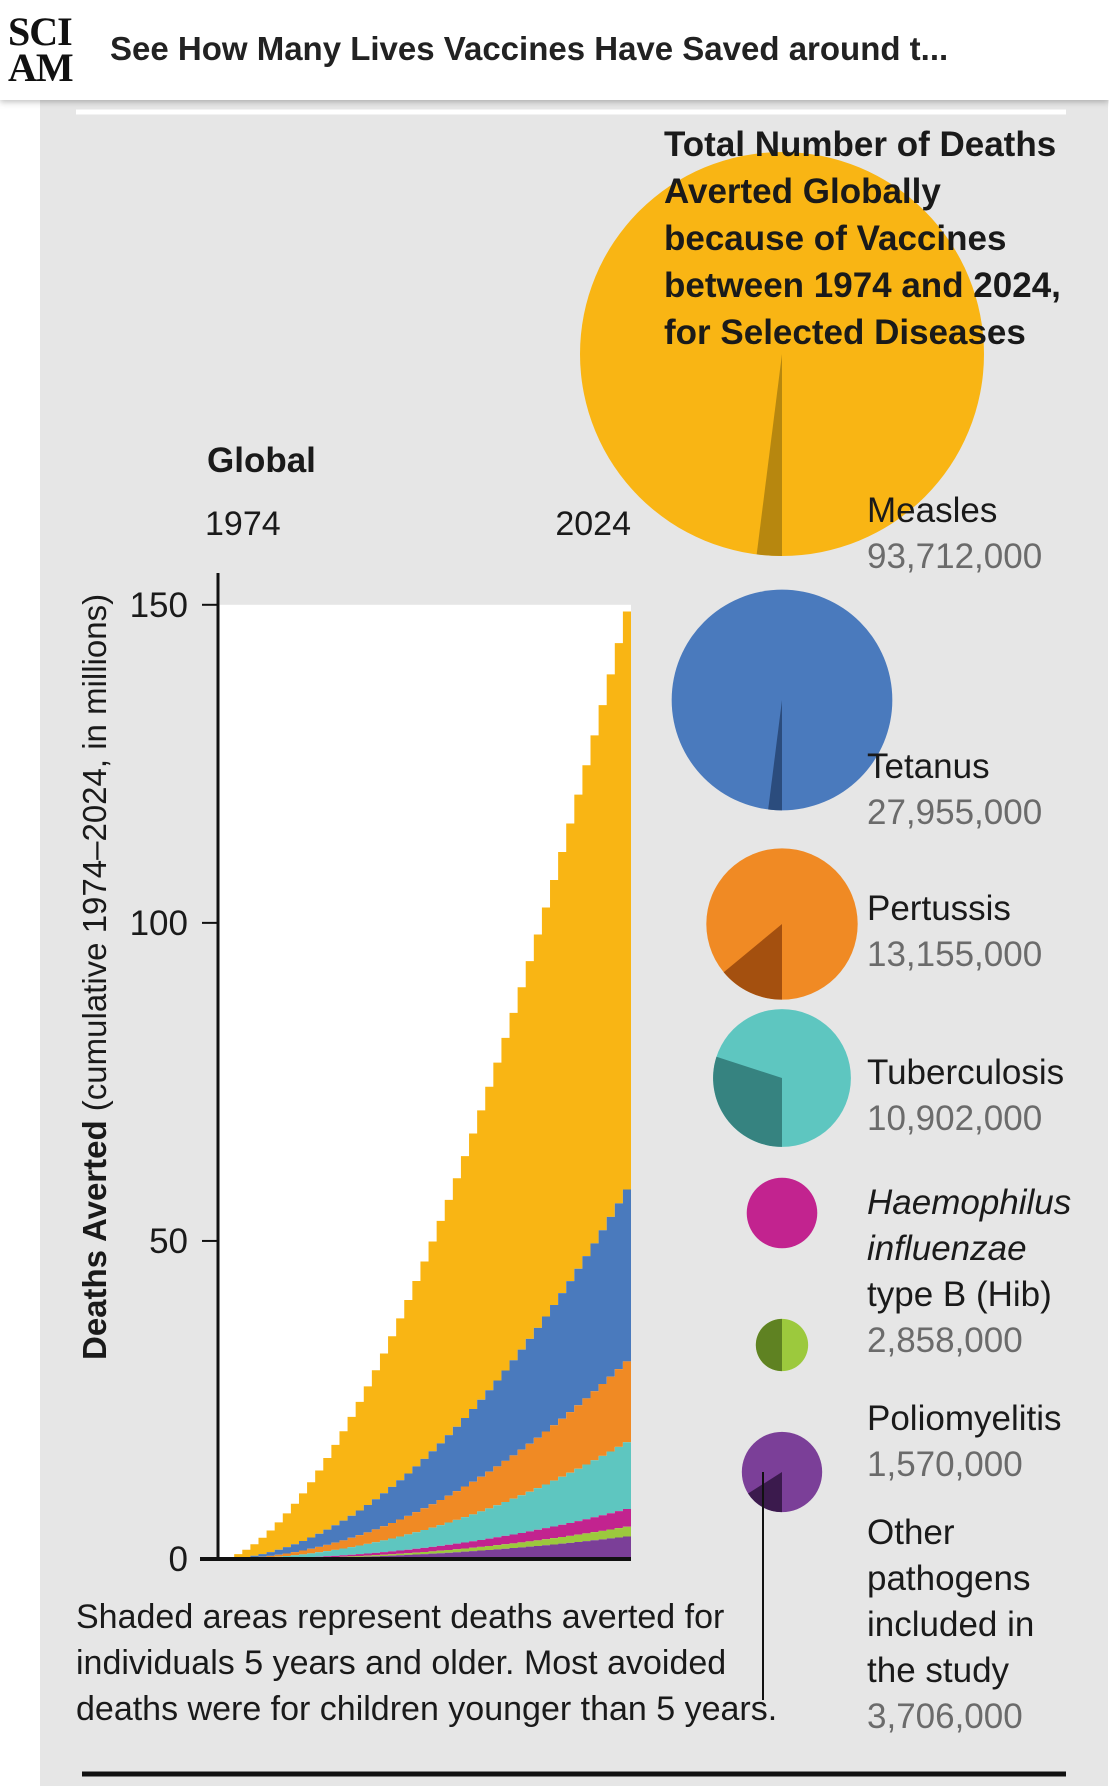  I want to click on logo-line-1: SCI, so click(40, 31).